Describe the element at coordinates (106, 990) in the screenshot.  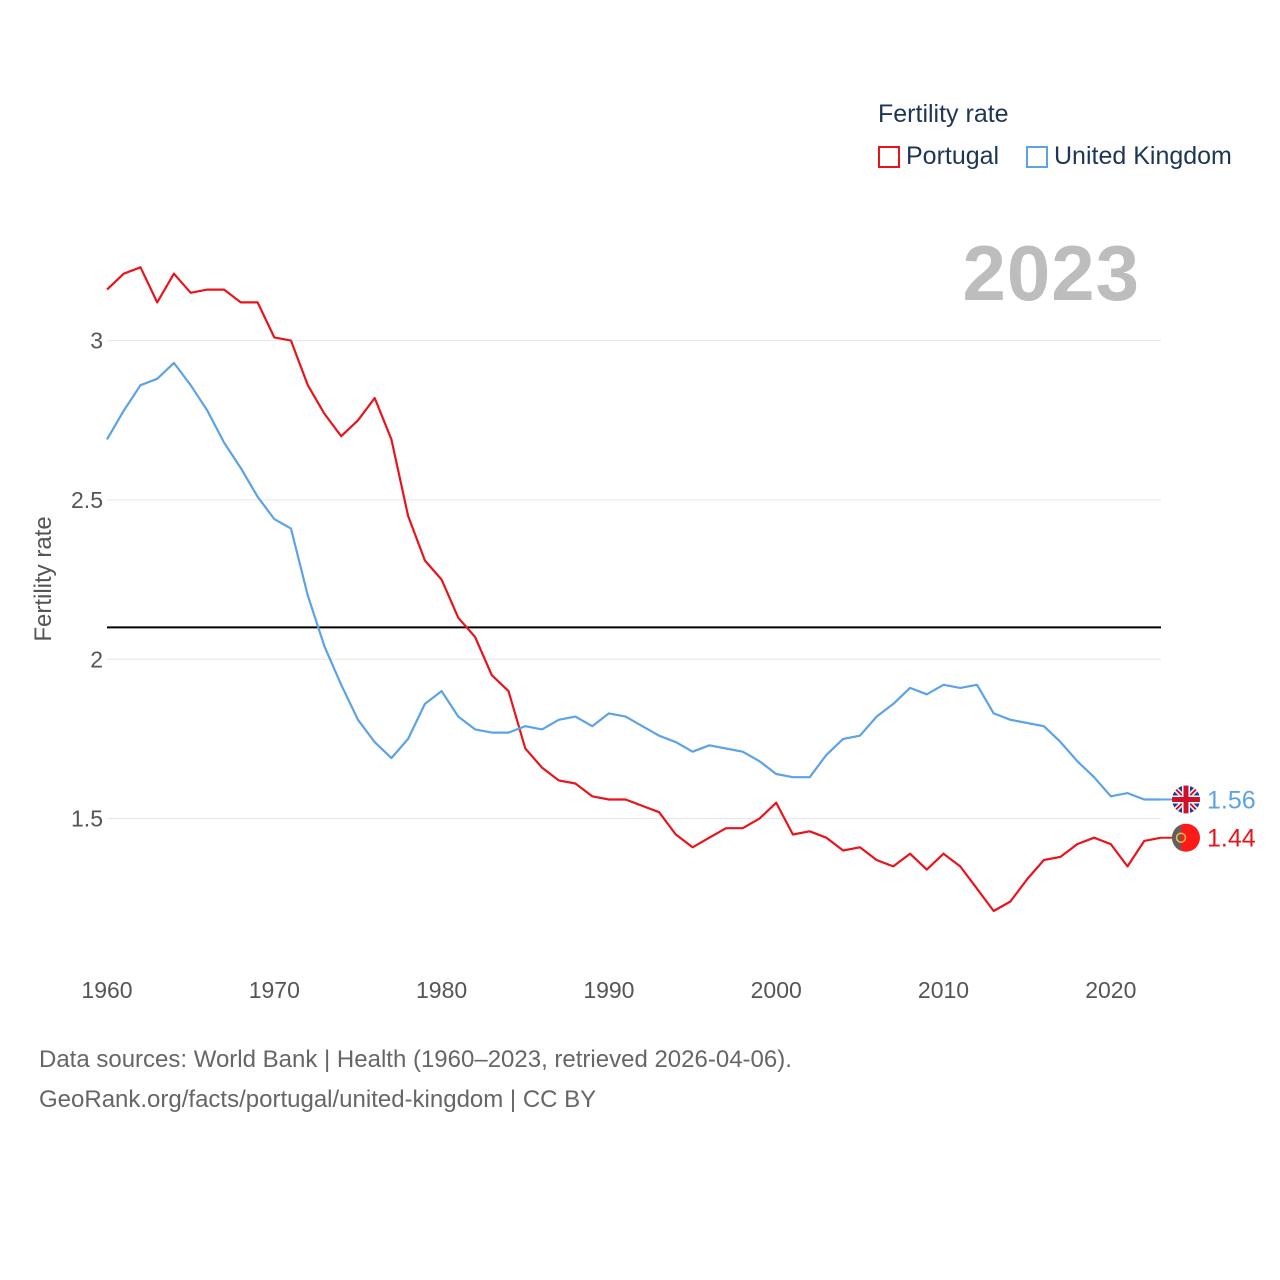
I see `x-tick-label: 1960` at that location.